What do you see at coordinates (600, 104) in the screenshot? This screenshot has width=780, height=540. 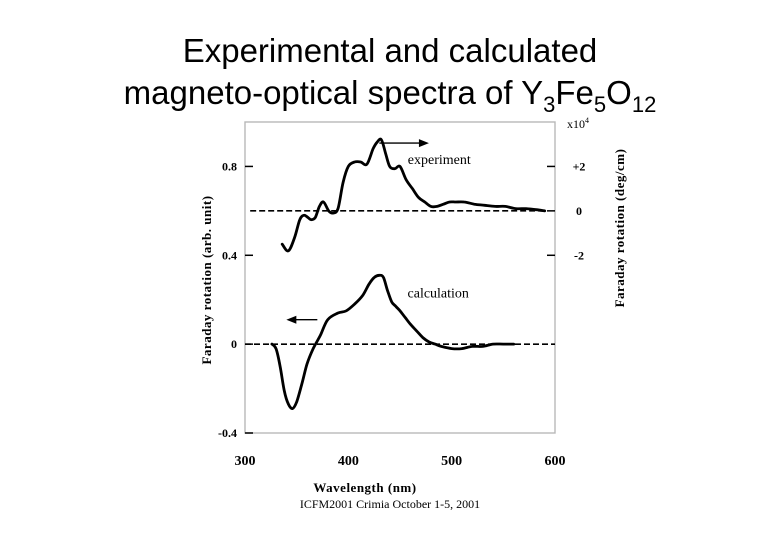 I see `title-subscript-2: 5` at bounding box center [600, 104].